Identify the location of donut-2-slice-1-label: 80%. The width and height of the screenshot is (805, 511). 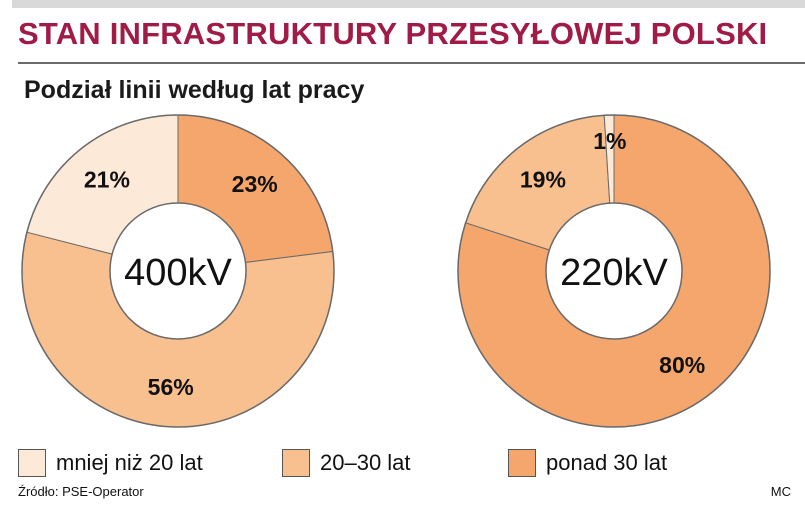
(682, 365).